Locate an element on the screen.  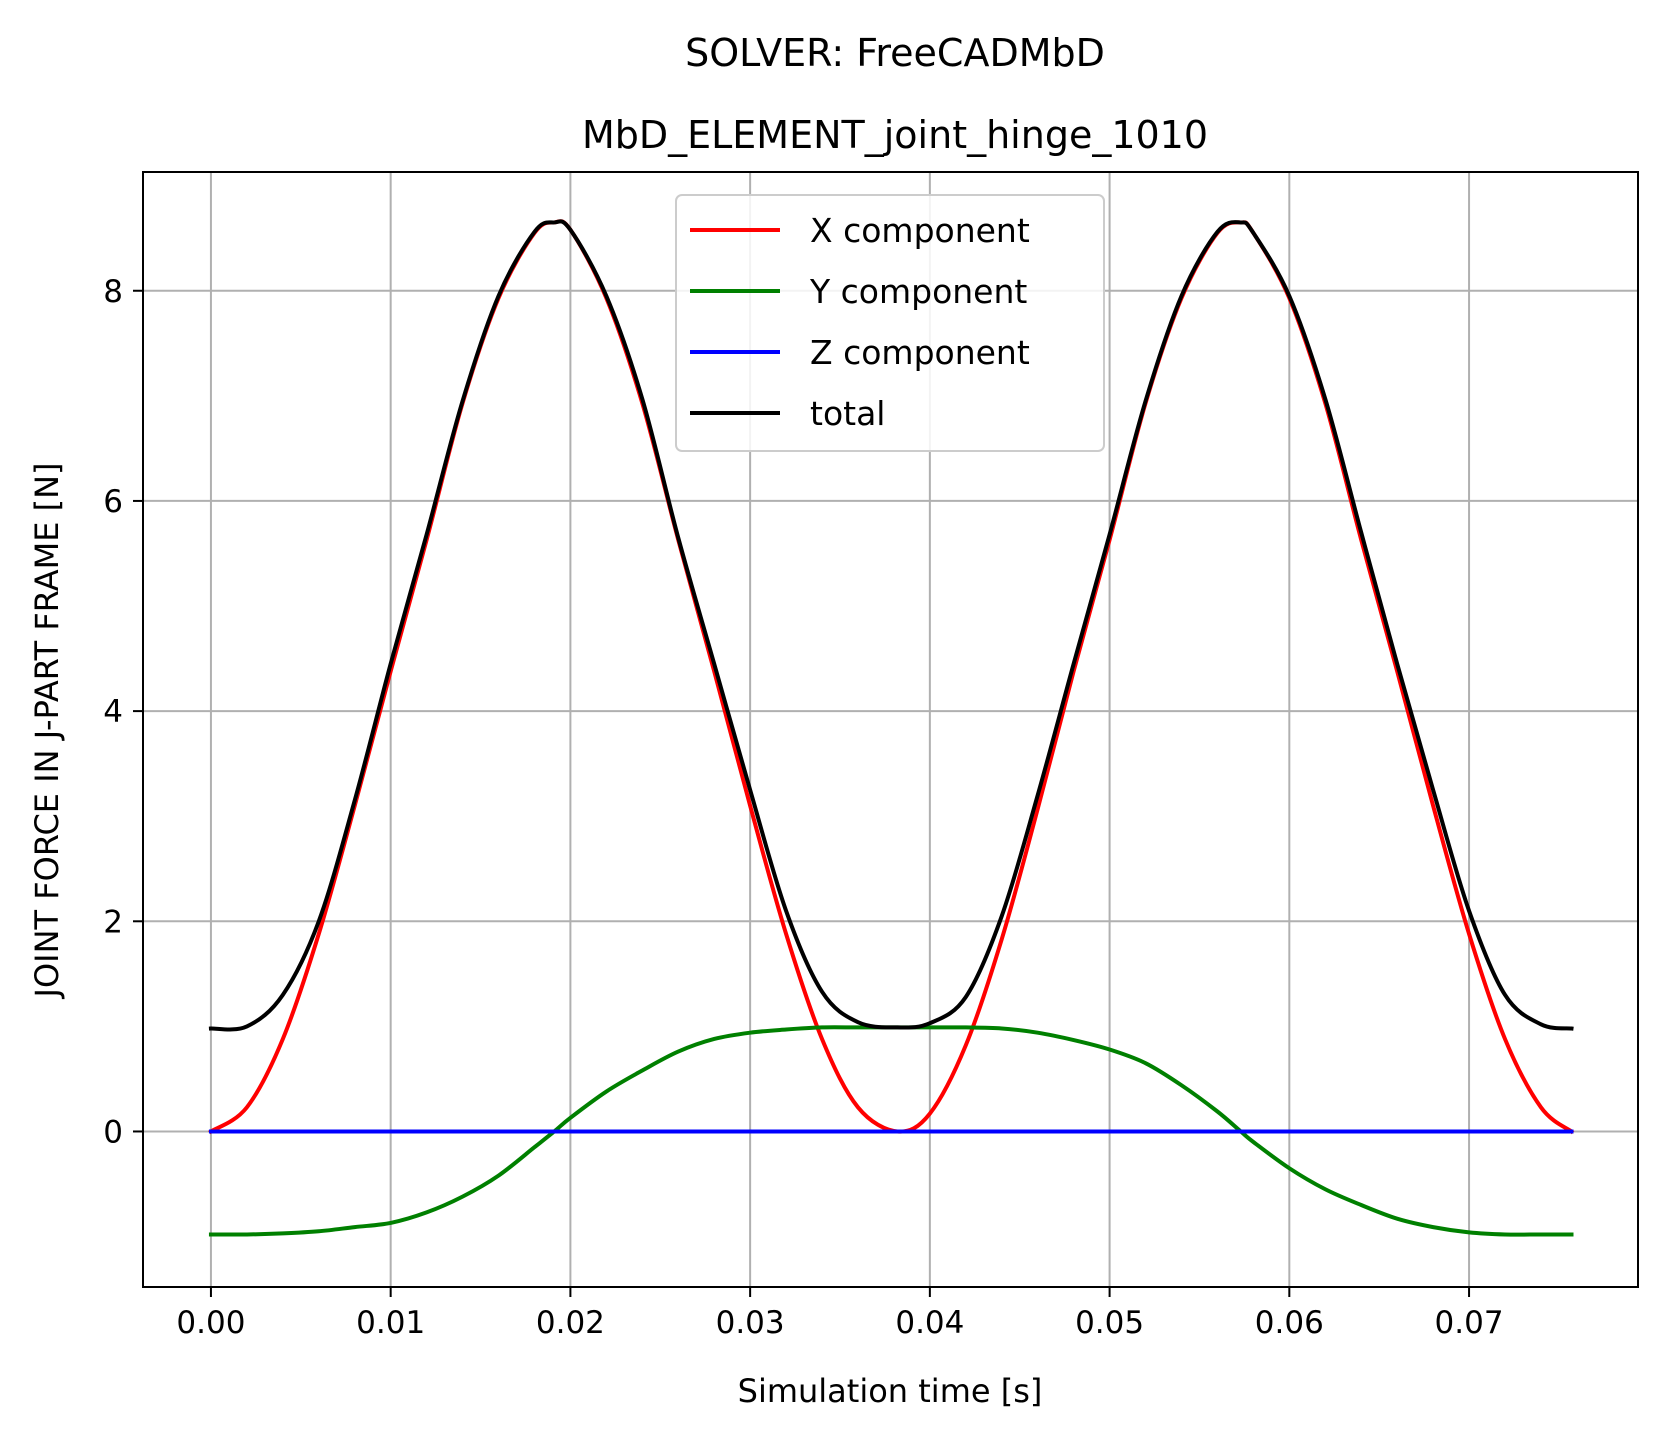
y-tick-label: 2 is located at coordinates (113, 922).